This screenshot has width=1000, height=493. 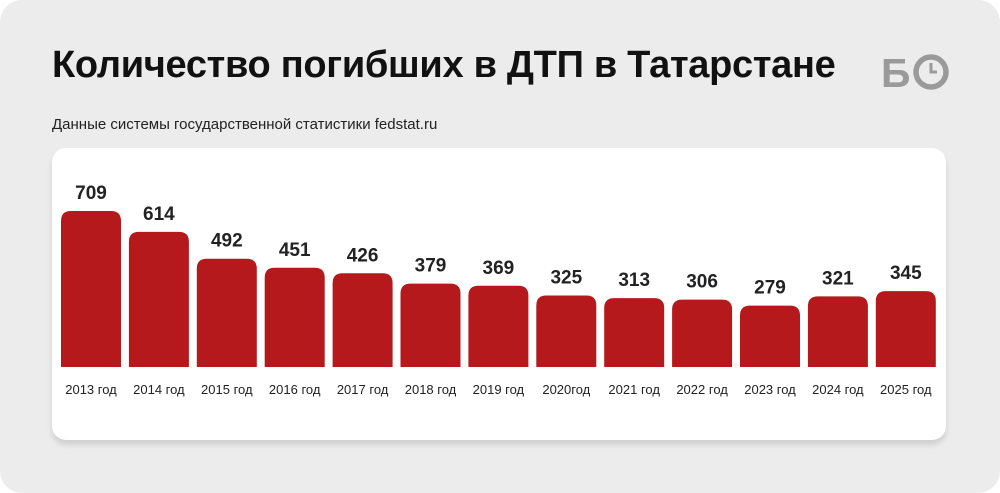 What do you see at coordinates (838, 389) in the screenshot?
I see `category-label: 2024 год` at bounding box center [838, 389].